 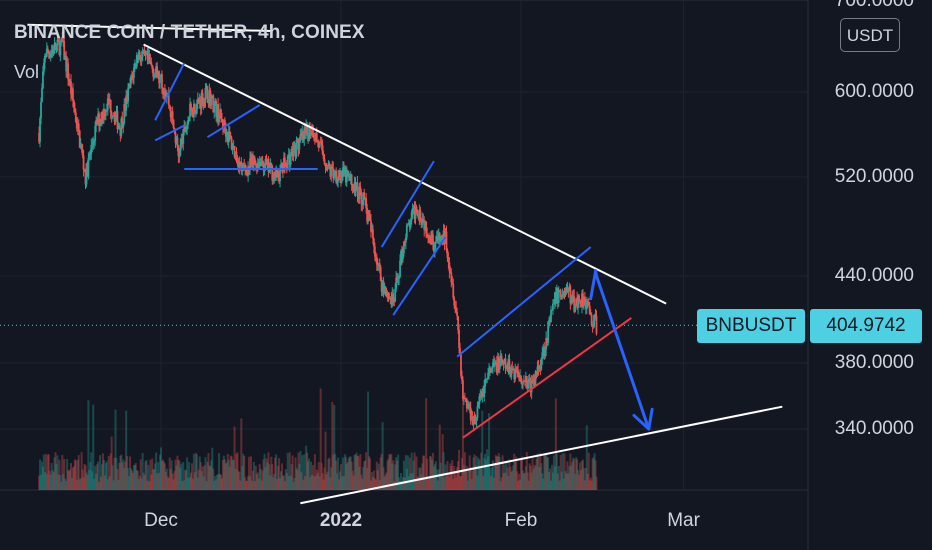 I want to click on currency-button: USDT, so click(x=870, y=35).